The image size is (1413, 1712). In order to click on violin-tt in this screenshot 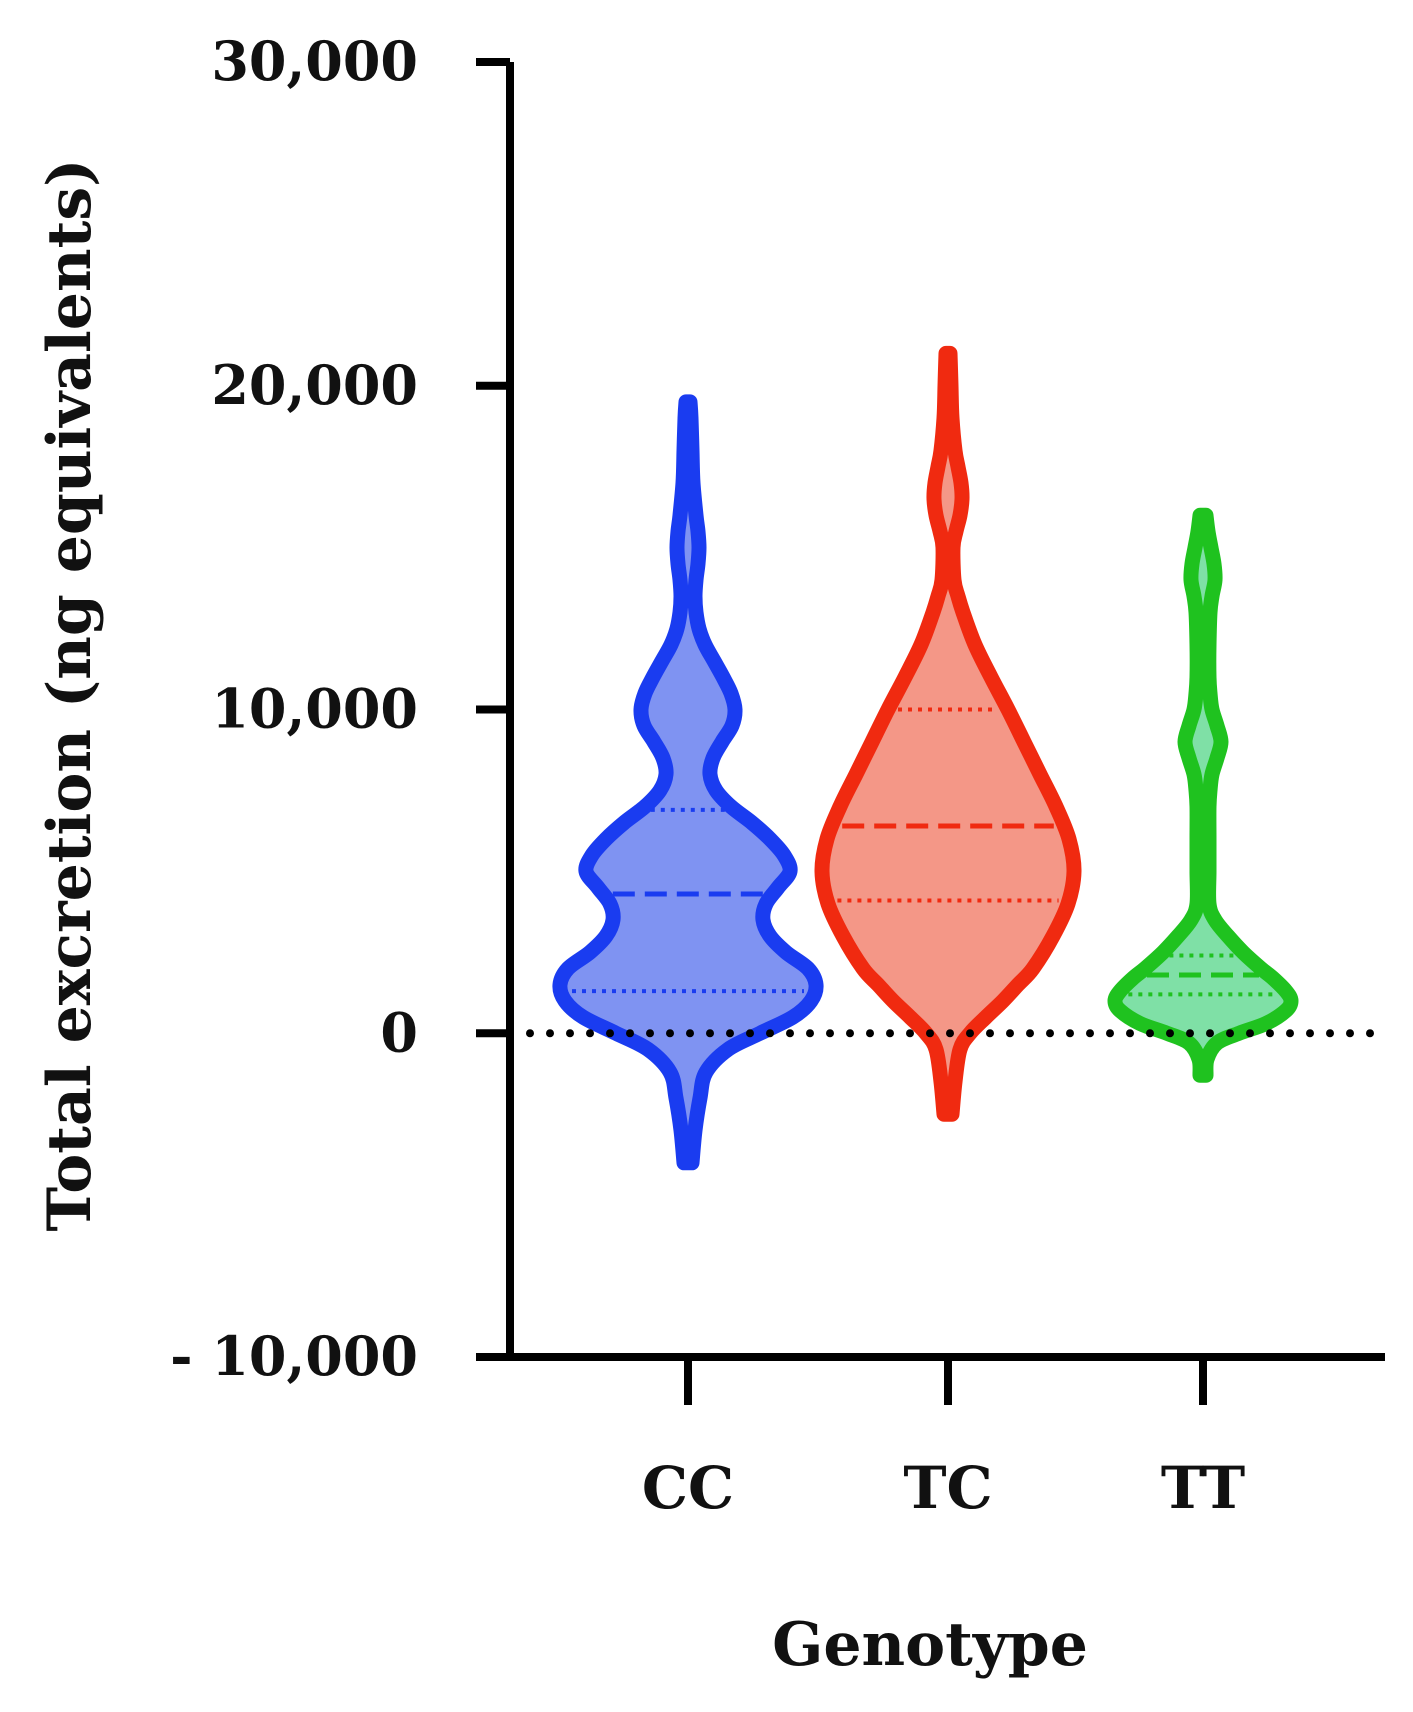, I will do `click(1203, 795)`.